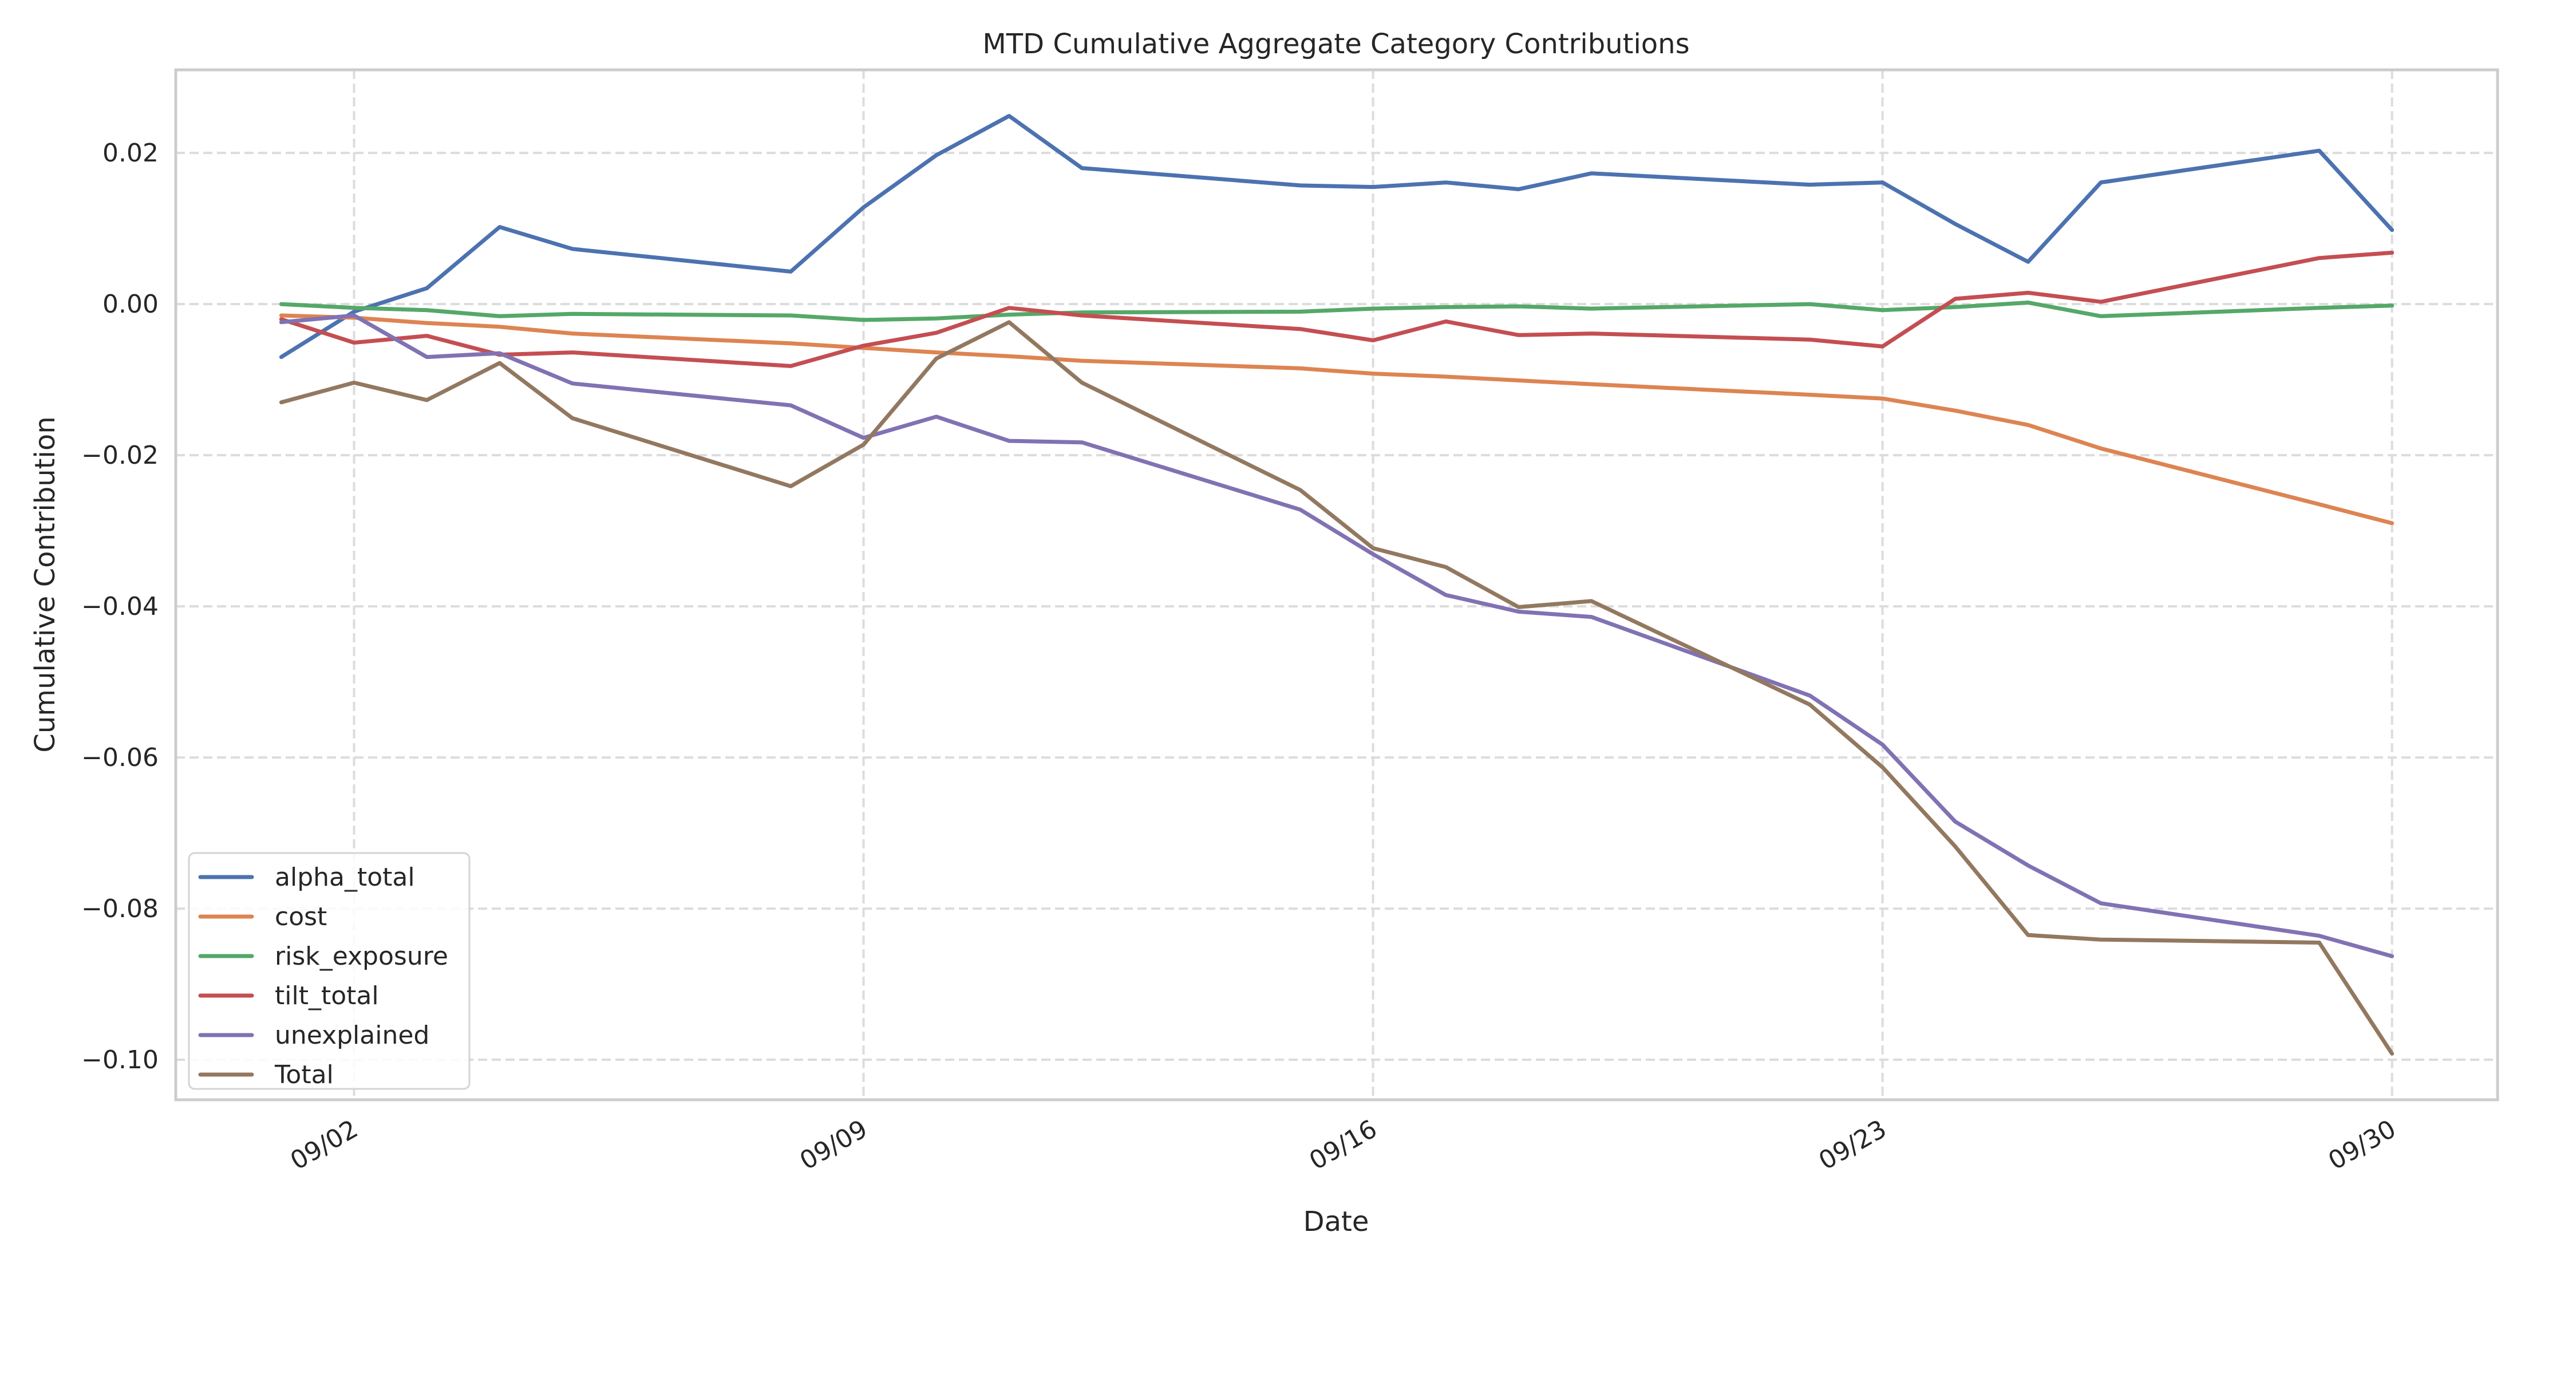  What do you see at coordinates (304, 1074) in the screenshot?
I see `legend-label: Total` at bounding box center [304, 1074].